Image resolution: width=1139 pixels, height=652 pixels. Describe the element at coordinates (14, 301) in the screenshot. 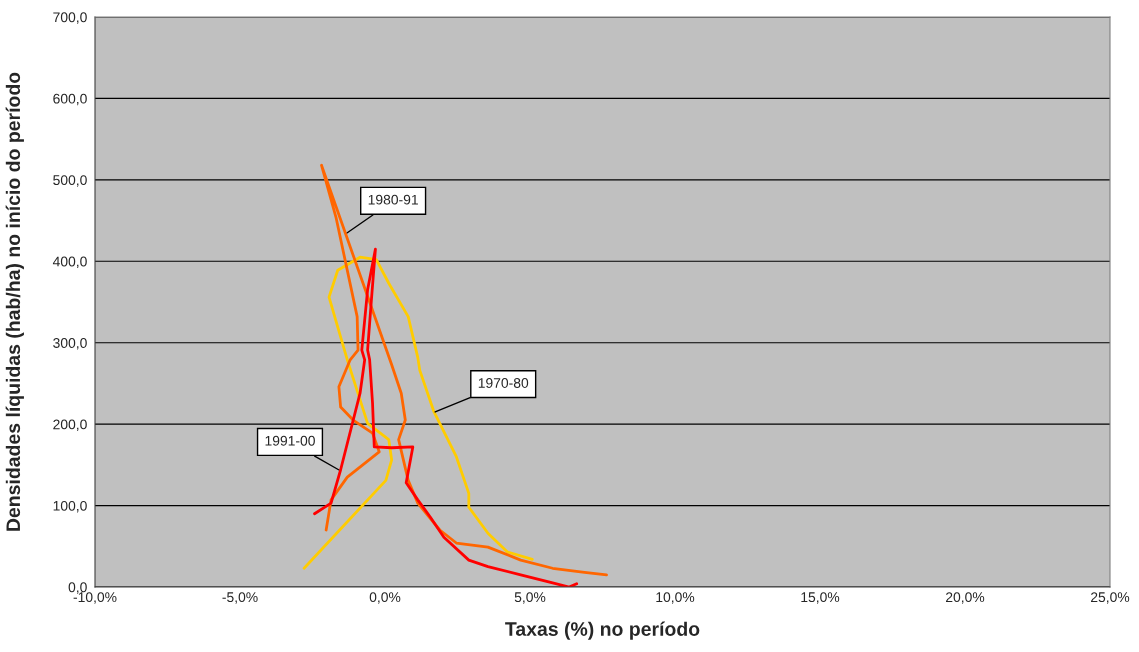

I see `y-axis-title: Densidades líquidas (hab/ha) no início do período` at that location.